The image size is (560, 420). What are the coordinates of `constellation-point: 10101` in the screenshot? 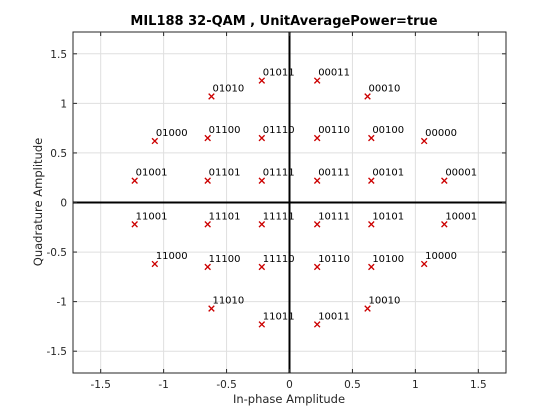 It's located at (386, 219).